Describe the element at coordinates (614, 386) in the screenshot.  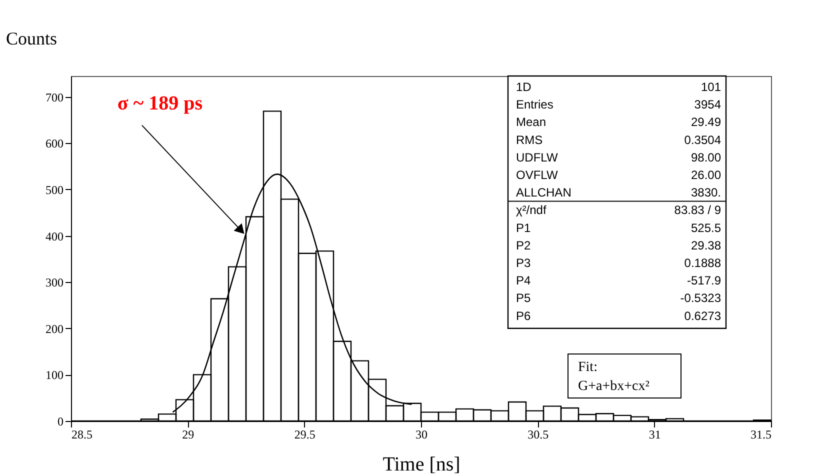
I see `annotation: G+a+bx+cx²` at that location.